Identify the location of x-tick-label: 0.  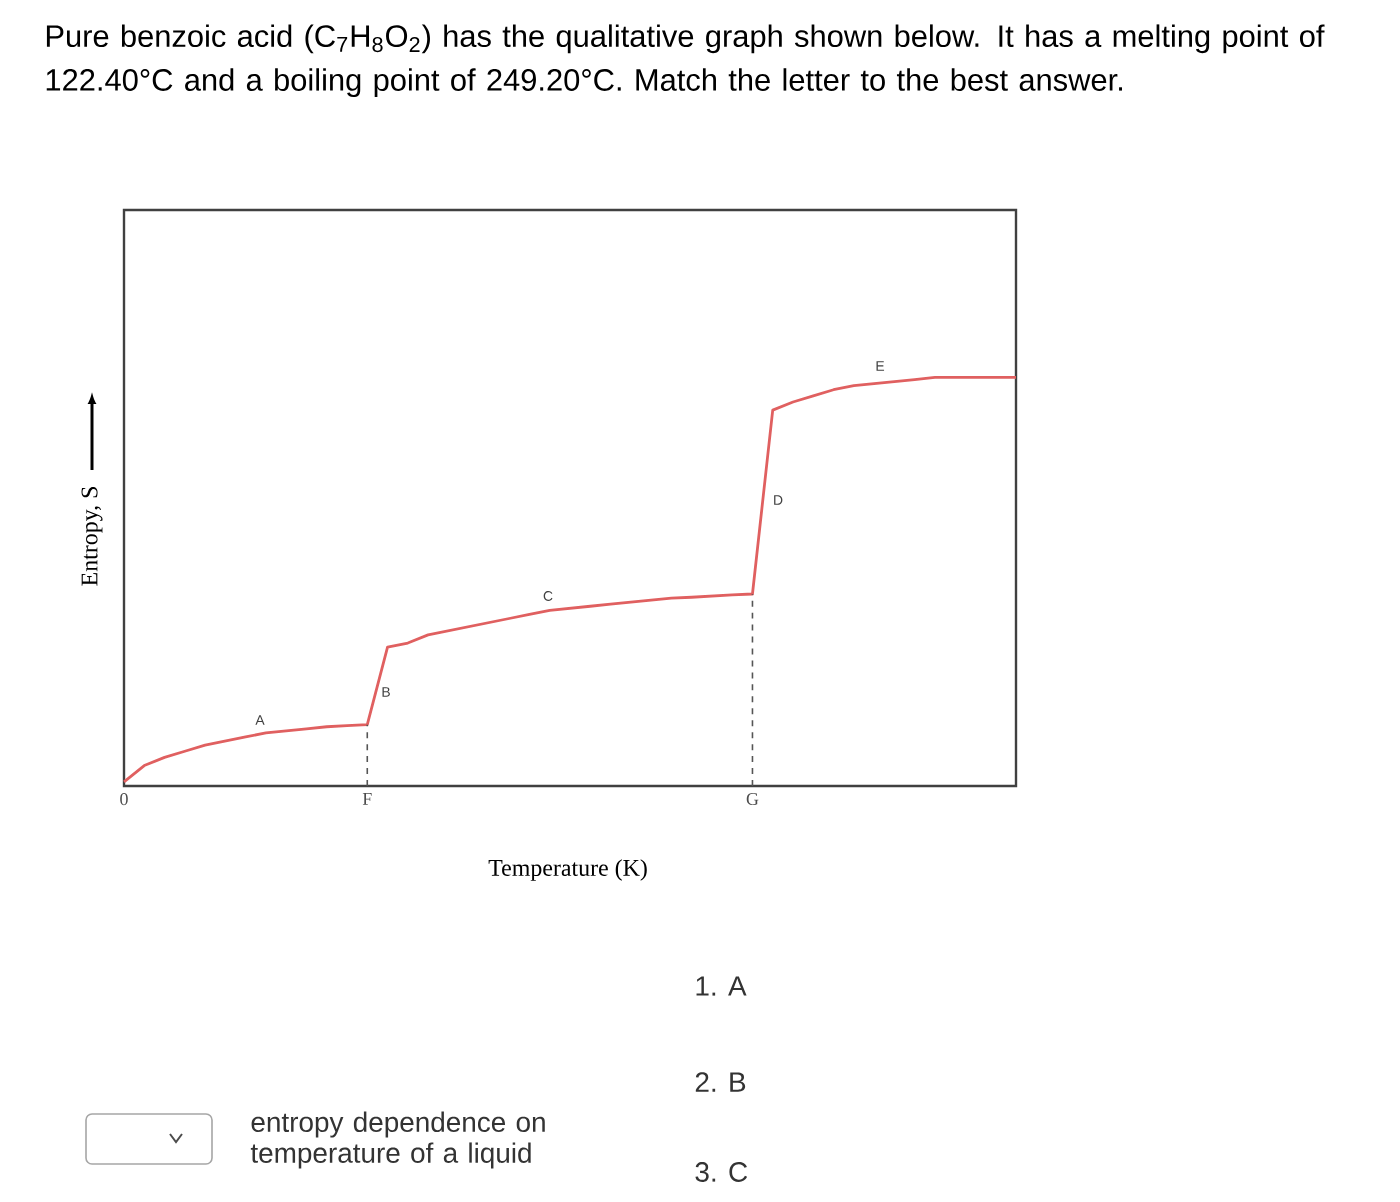
(124, 799).